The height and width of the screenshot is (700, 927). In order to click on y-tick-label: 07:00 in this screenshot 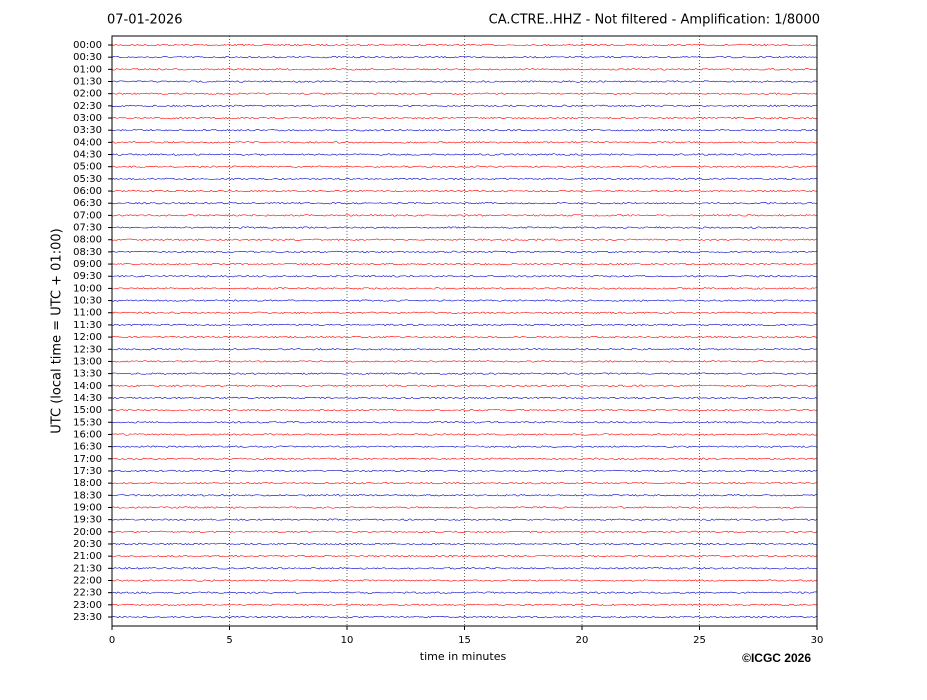, I will do `click(87, 215)`.